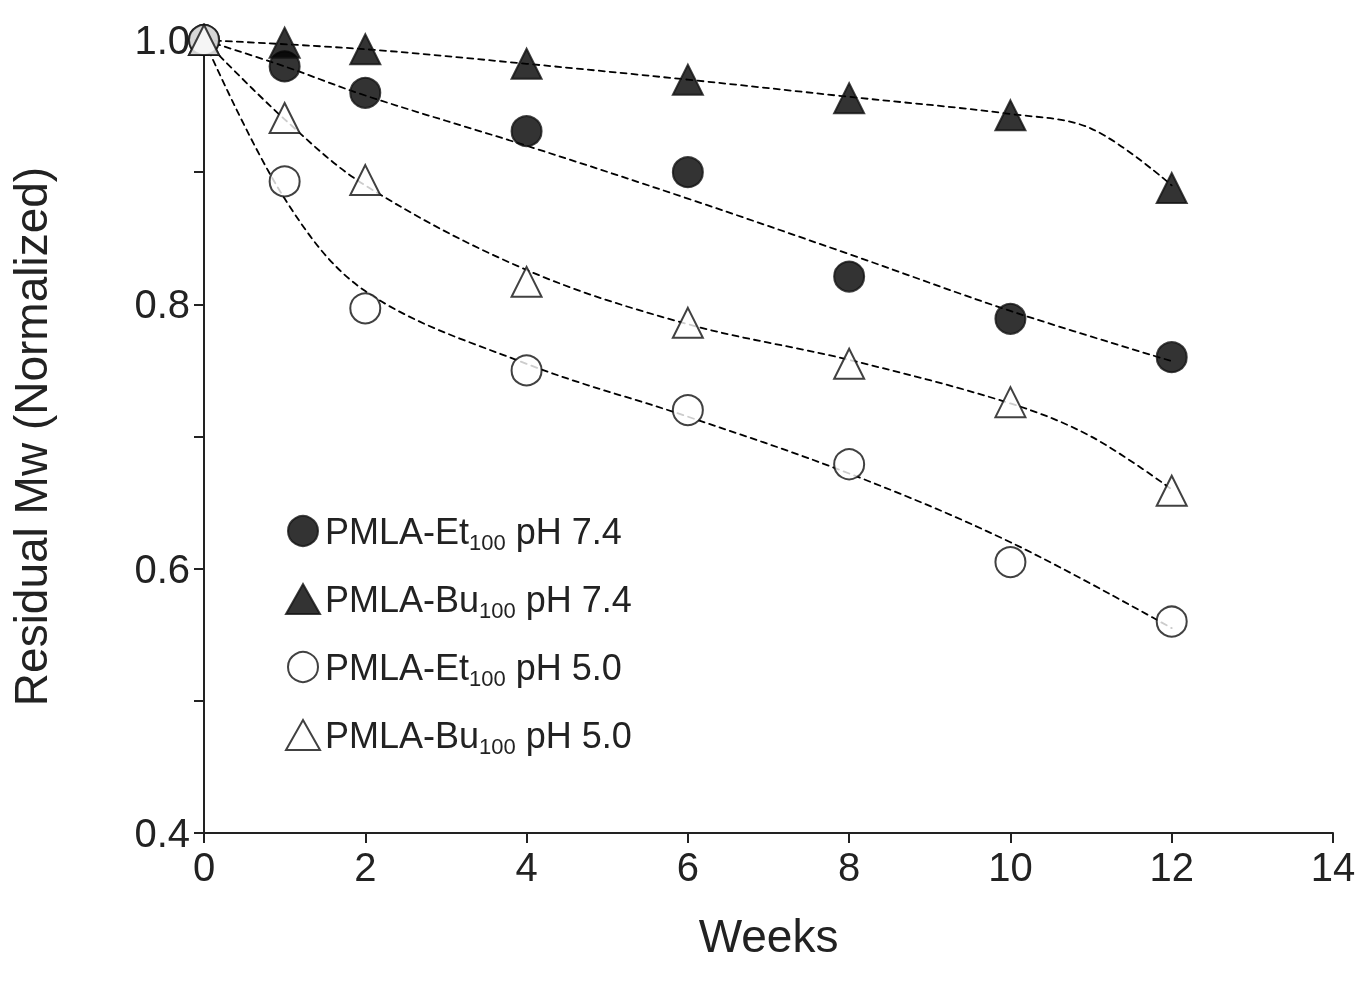 This screenshot has height=992, width=1361. I want to click on x-tick-label: 4, so click(526, 867).